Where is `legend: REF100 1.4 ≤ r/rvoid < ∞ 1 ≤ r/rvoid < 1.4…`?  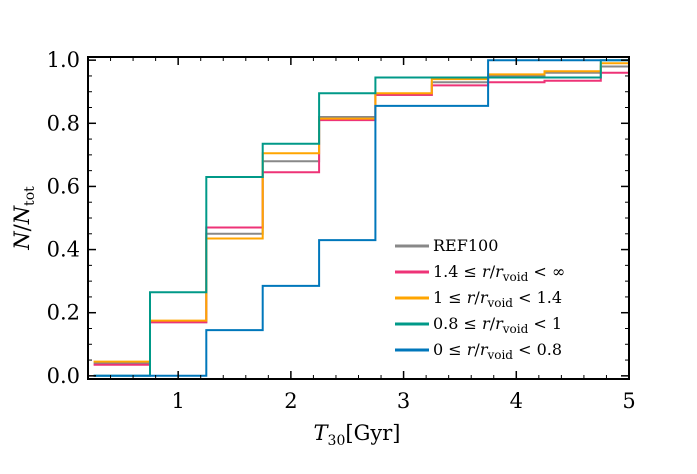 legend: REF100 1.4 ≤ r/rvoid < ∞ 1 ≤ r/rvoid < 1.4… is located at coordinates (480, 299).